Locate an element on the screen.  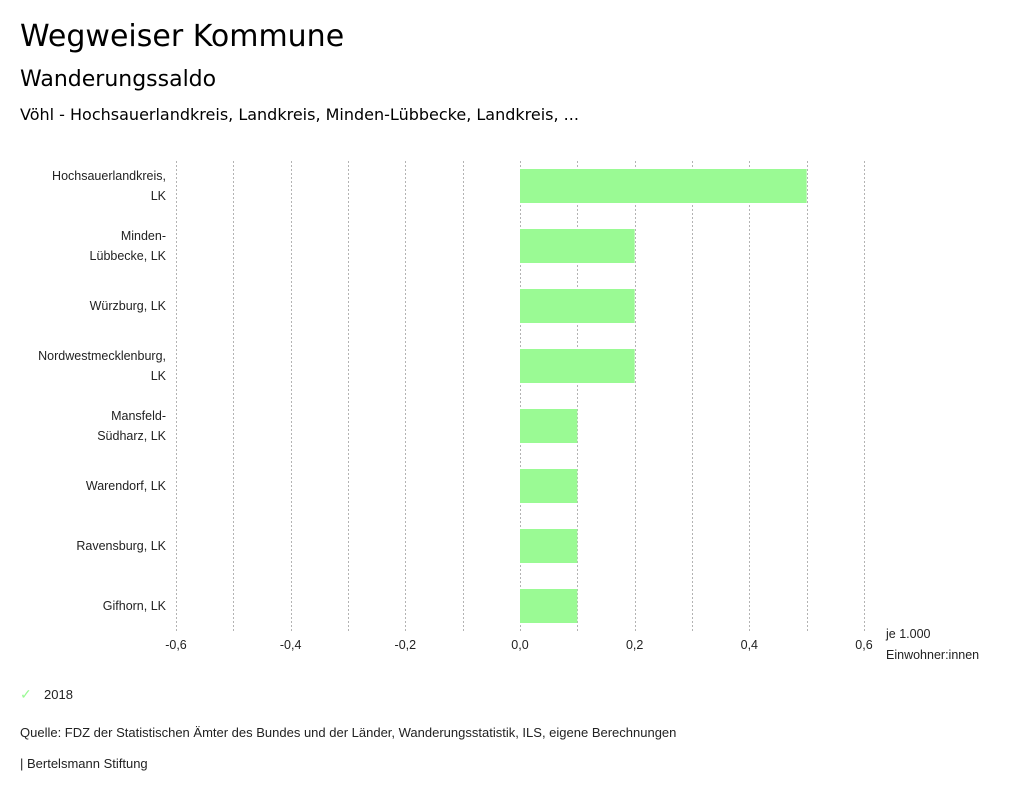
category-label: Südharz, LK is located at coordinates (131, 436).